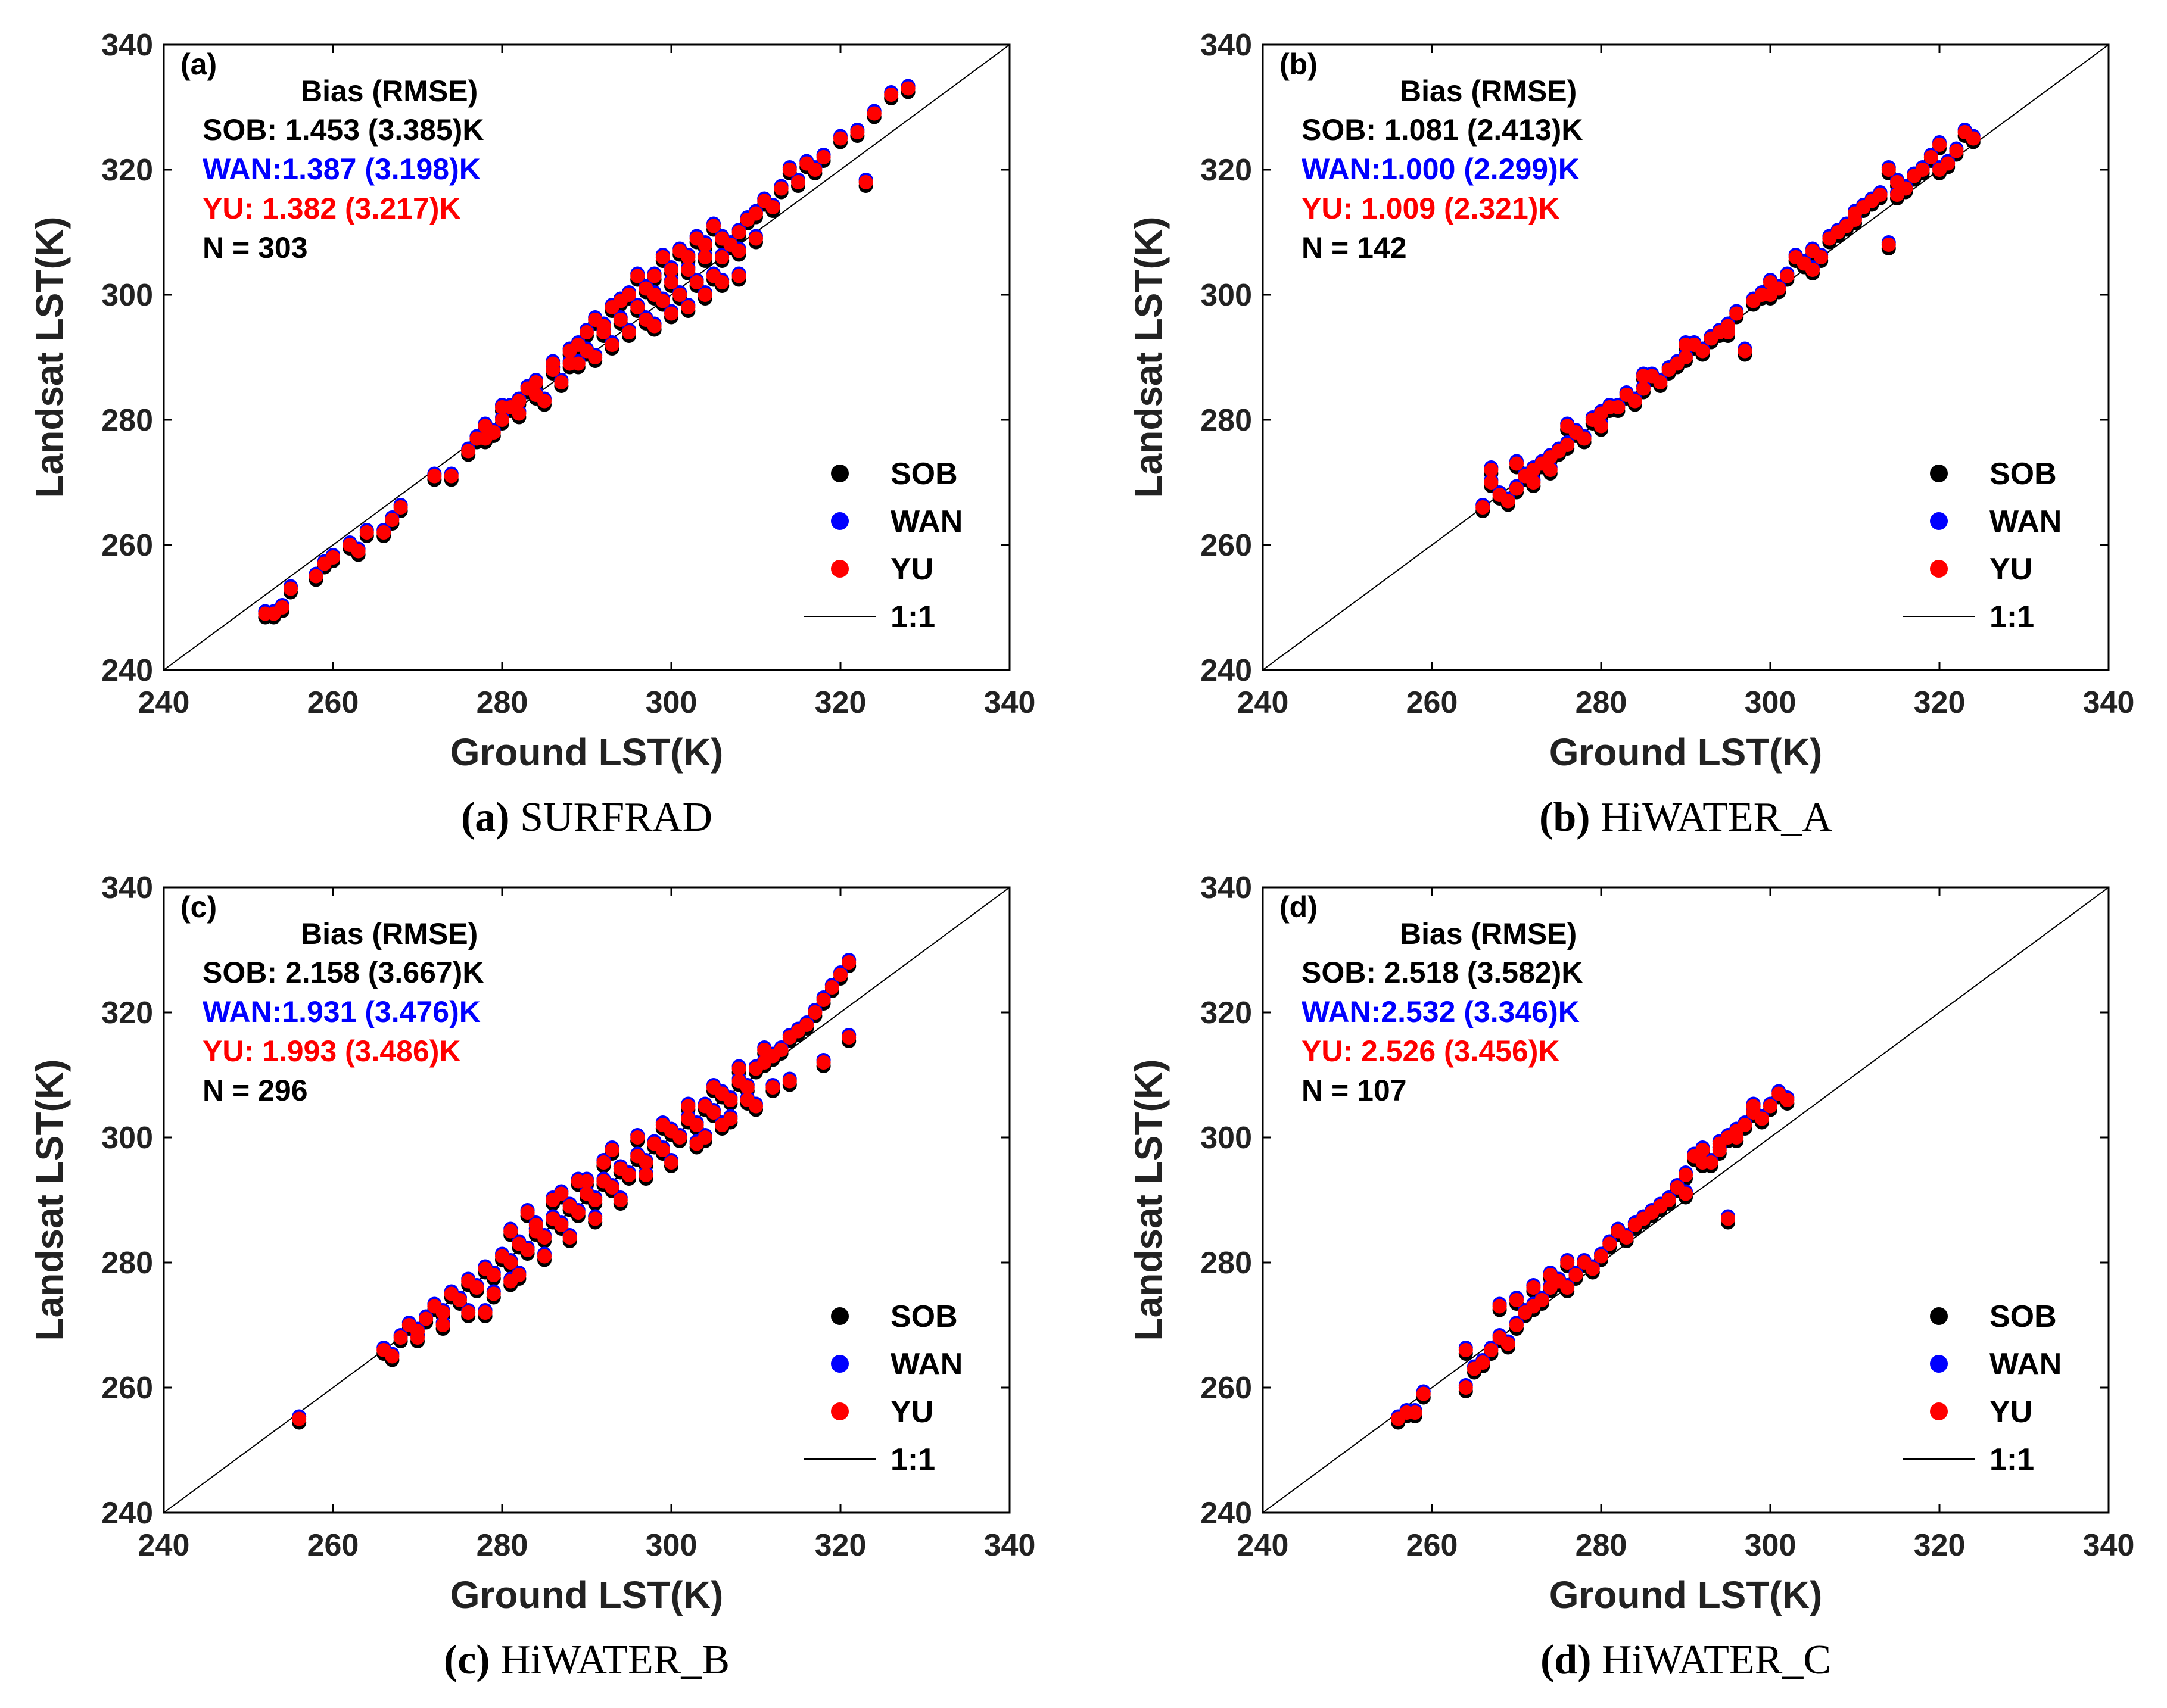  I want to click on stats-line-wan: WAN:1.000 (2.299)K, so click(1441, 169).